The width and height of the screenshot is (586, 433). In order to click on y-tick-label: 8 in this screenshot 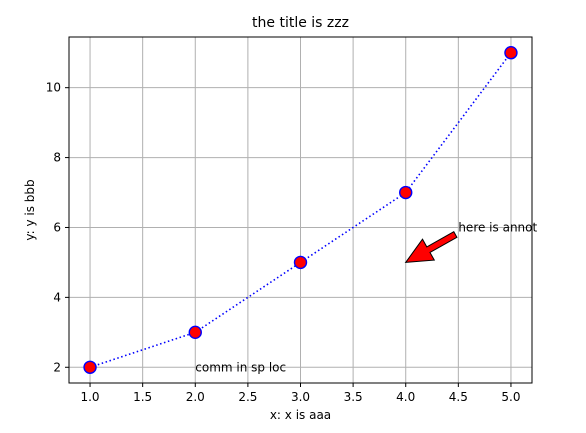, I will do `click(57, 158)`.